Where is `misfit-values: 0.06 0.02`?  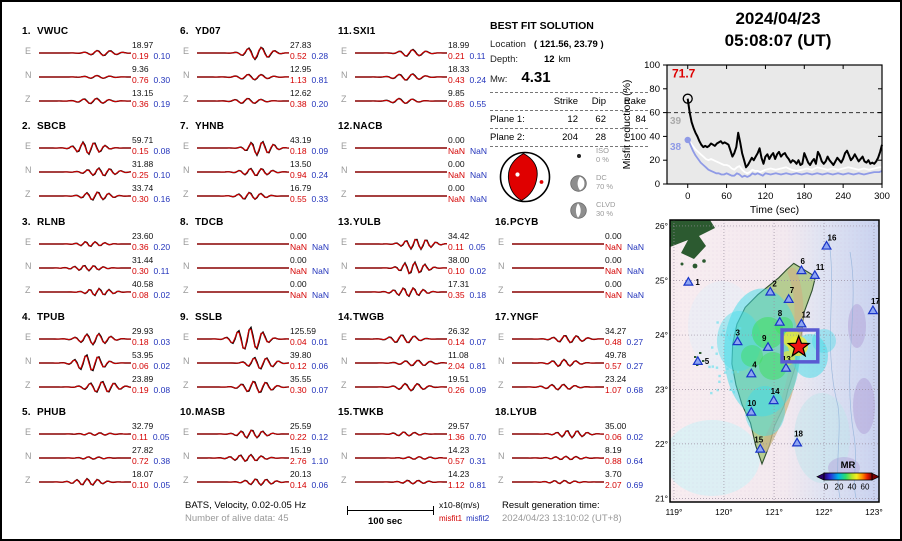
misfit-values: 0.06 0.02 is located at coordinates (624, 437).